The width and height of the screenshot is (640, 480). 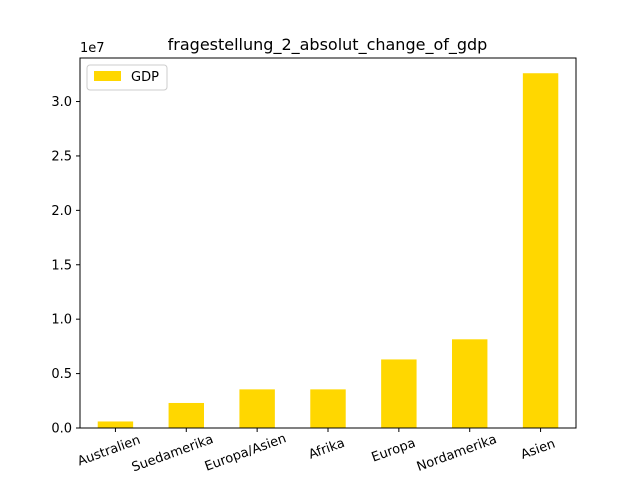 What do you see at coordinates (61, 374) in the screenshot?
I see `y-tick-label: 0.5` at bounding box center [61, 374].